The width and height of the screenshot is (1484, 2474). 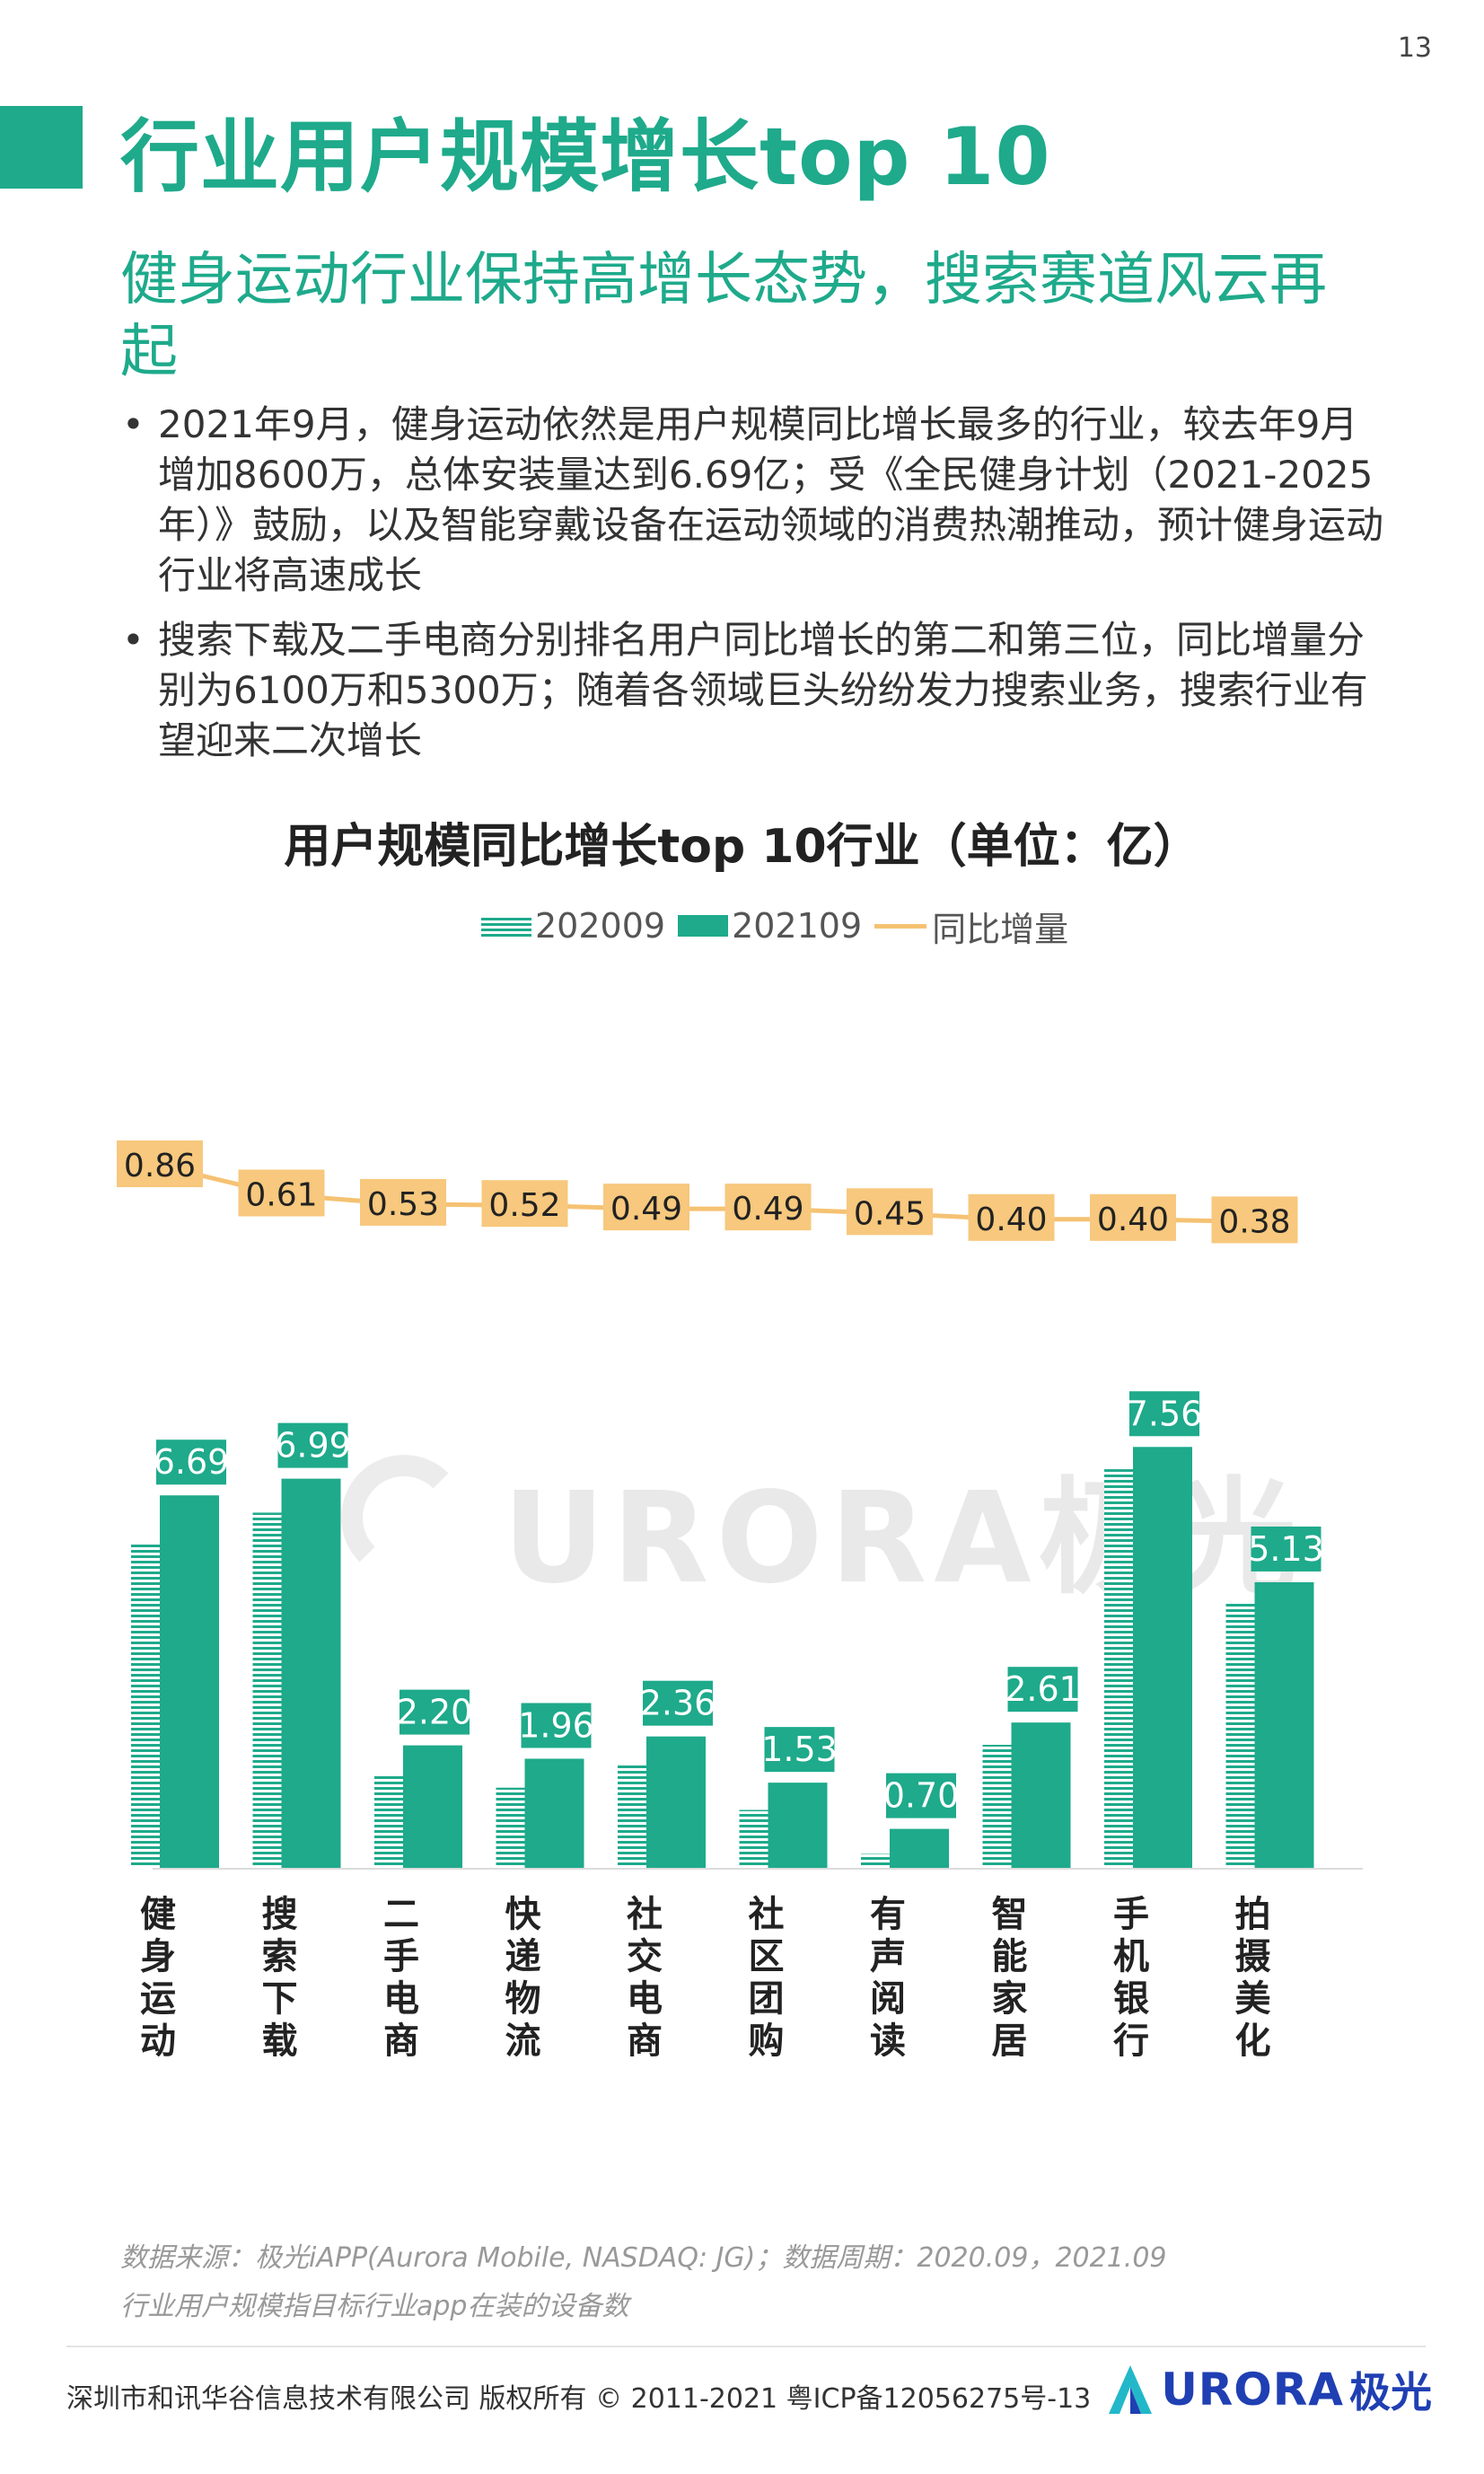 I want to click on chart-legend: 202009 202109 同比增量, so click(x=781, y=926).